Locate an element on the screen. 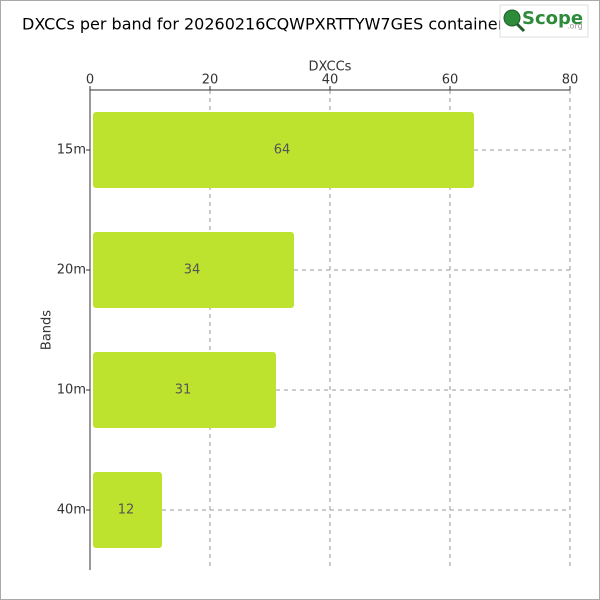 This screenshot has height=600, width=600. value-label: 64 is located at coordinates (282, 150).